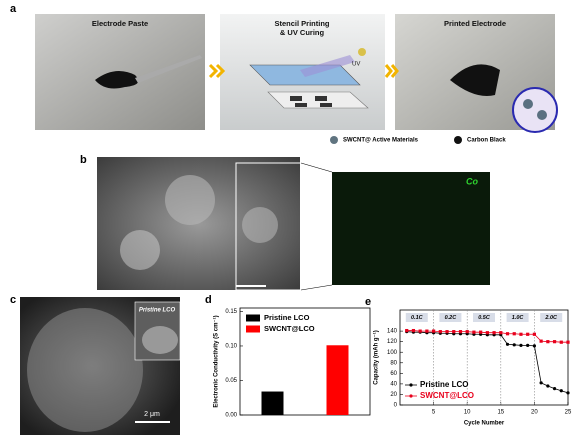 Image resolution: width=582 pixels, height=440 pixels. I want to click on inset-label: Pristine LCO, so click(157, 311).